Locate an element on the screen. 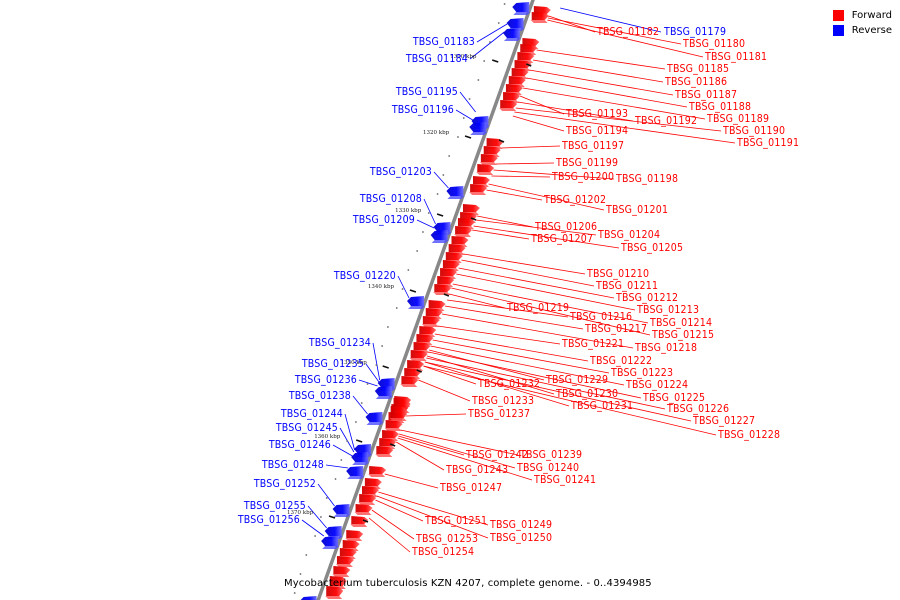  forward-gene-label: TBSG_01216 is located at coordinates (600, 317).